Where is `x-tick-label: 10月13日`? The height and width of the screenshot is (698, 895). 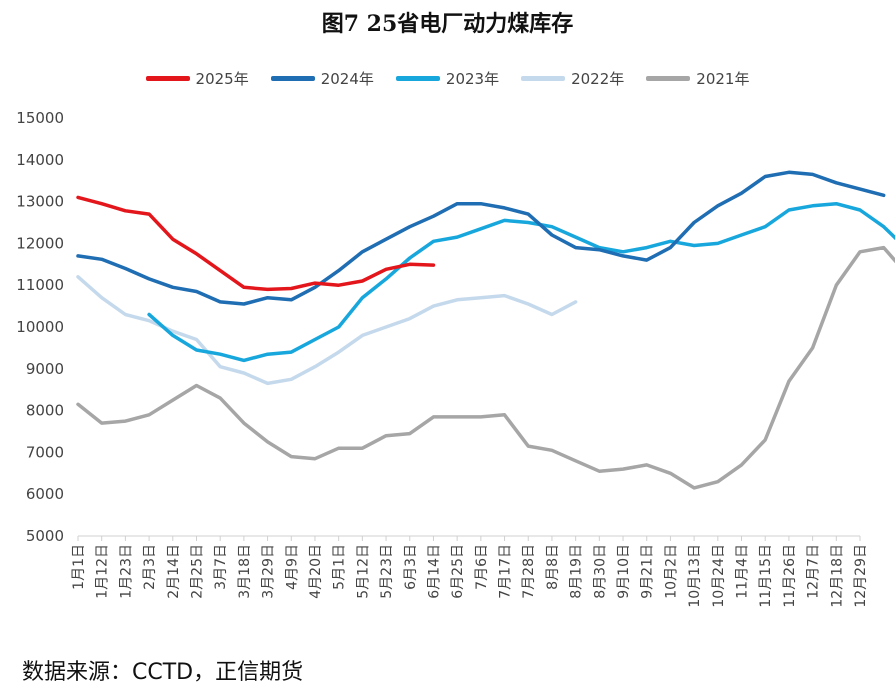
x-tick-label: 10月13日 is located at coordinates (695, 576).